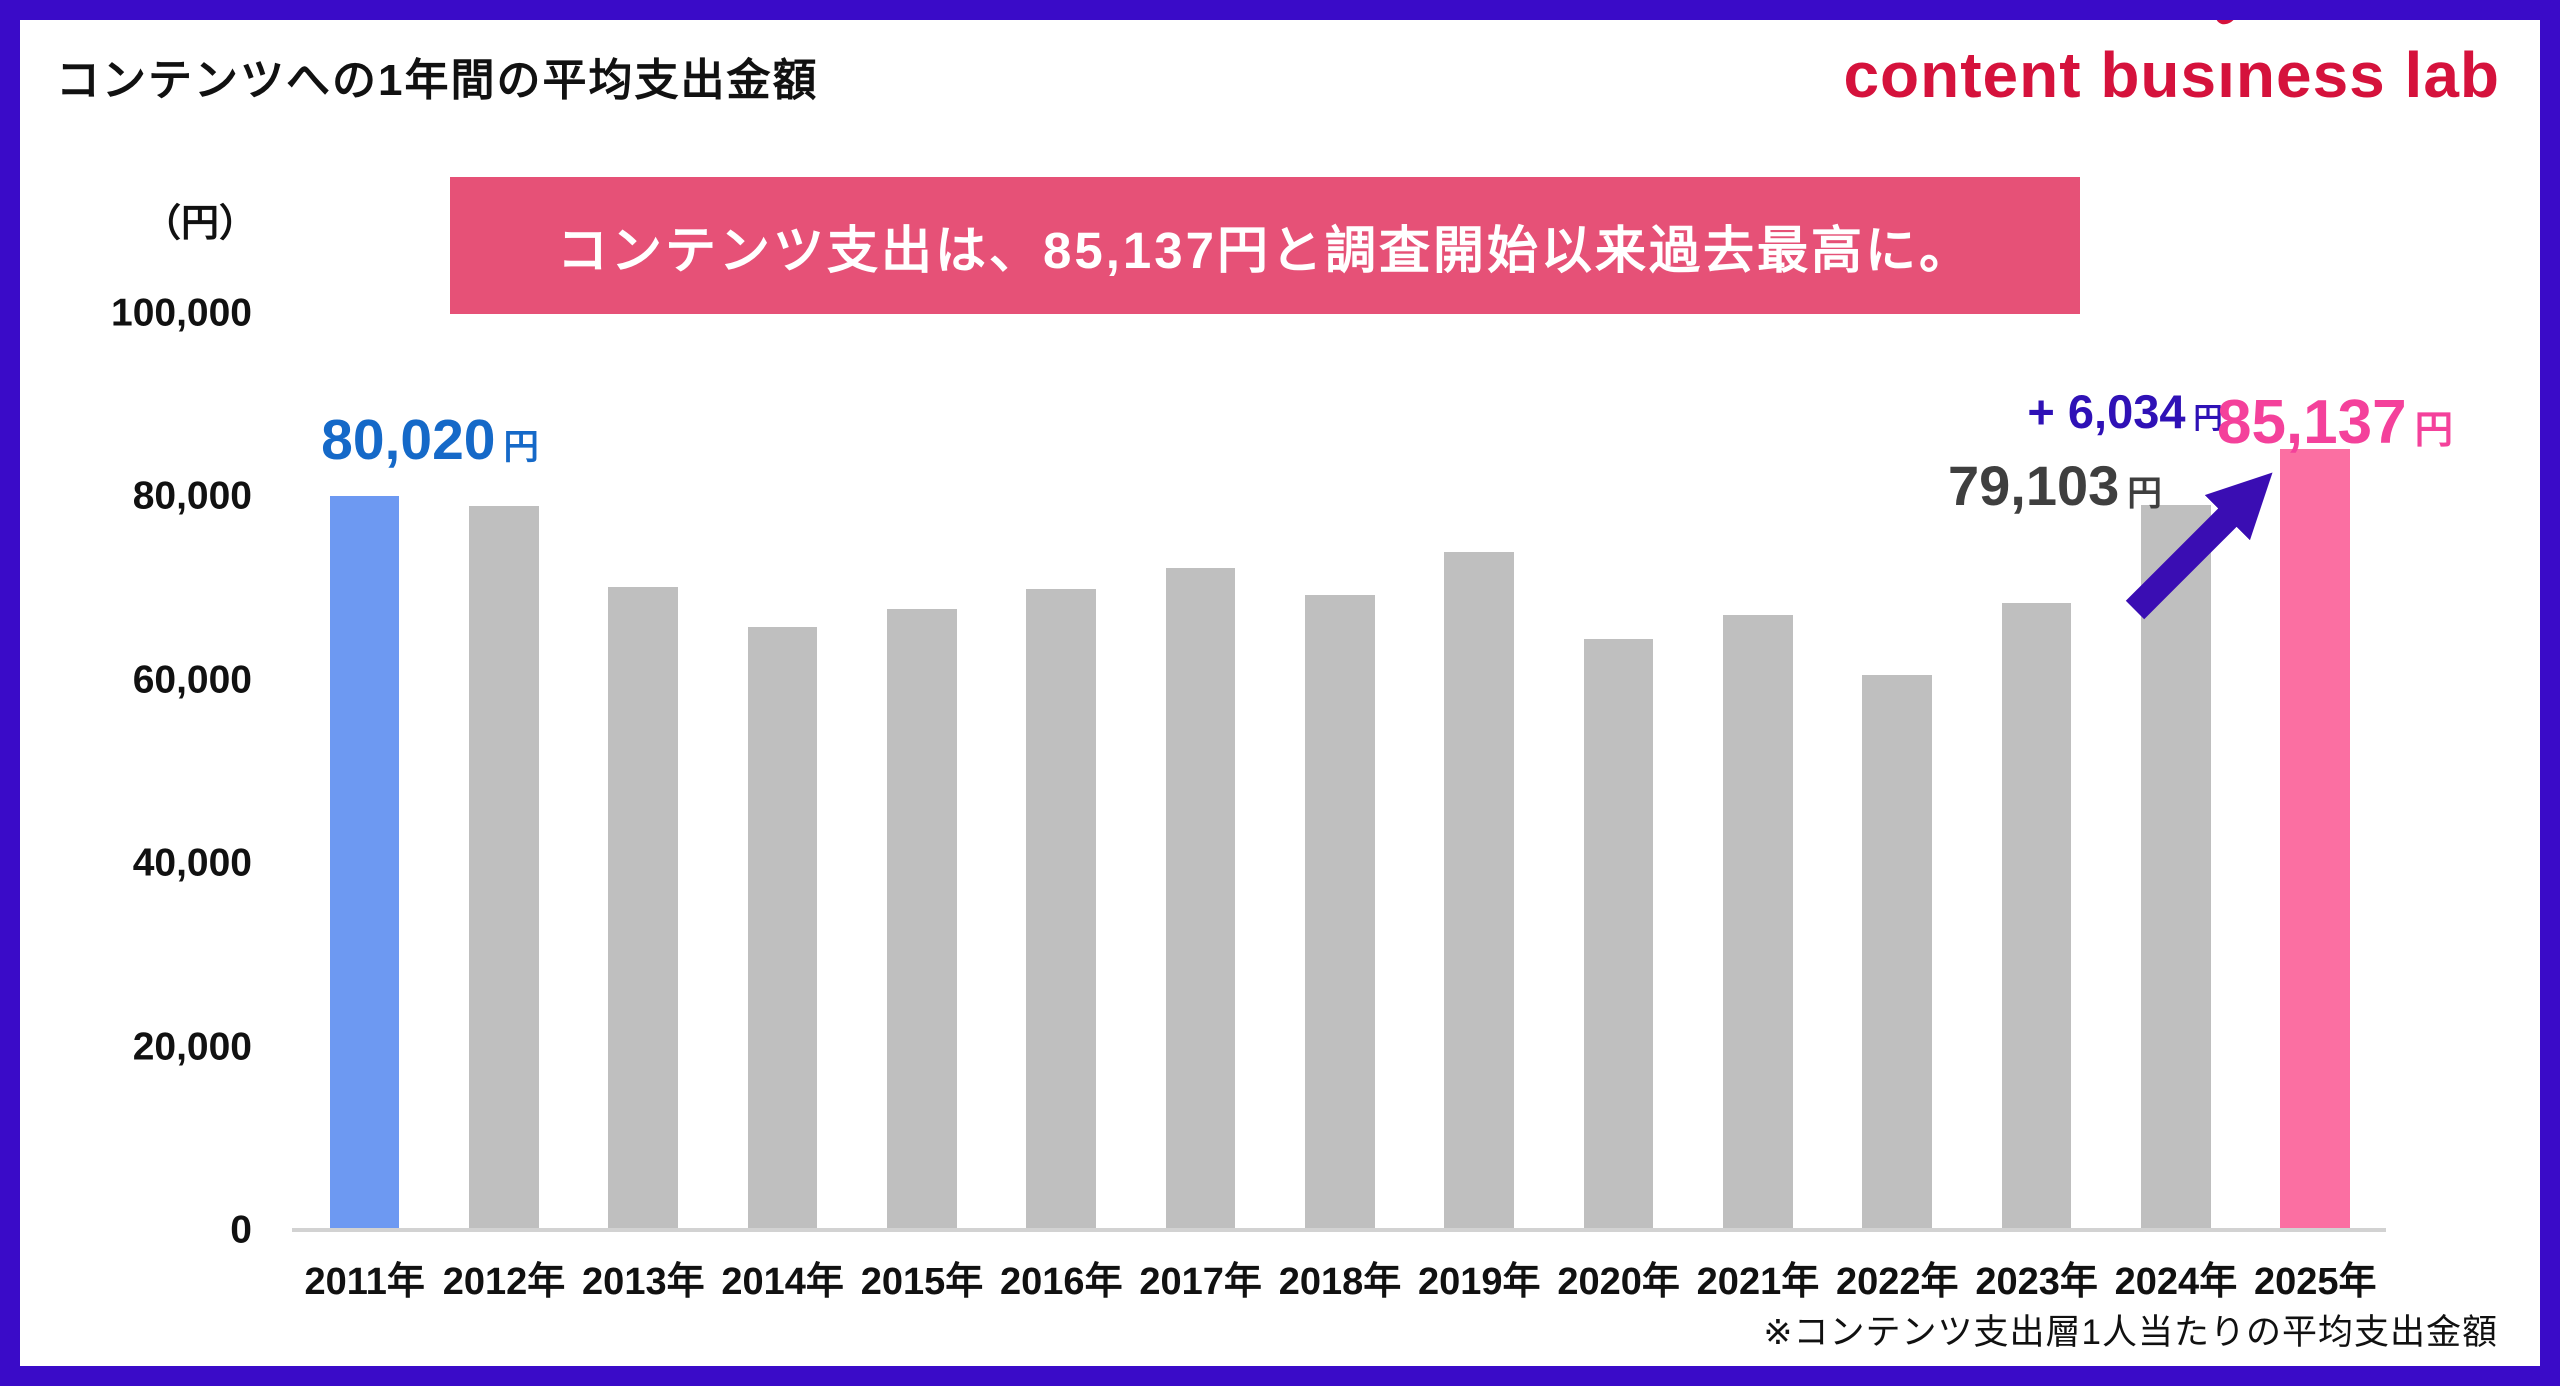 This screenshot has width=2560, height=1386. I want to click on bar-2018年, so click(1340, 912).